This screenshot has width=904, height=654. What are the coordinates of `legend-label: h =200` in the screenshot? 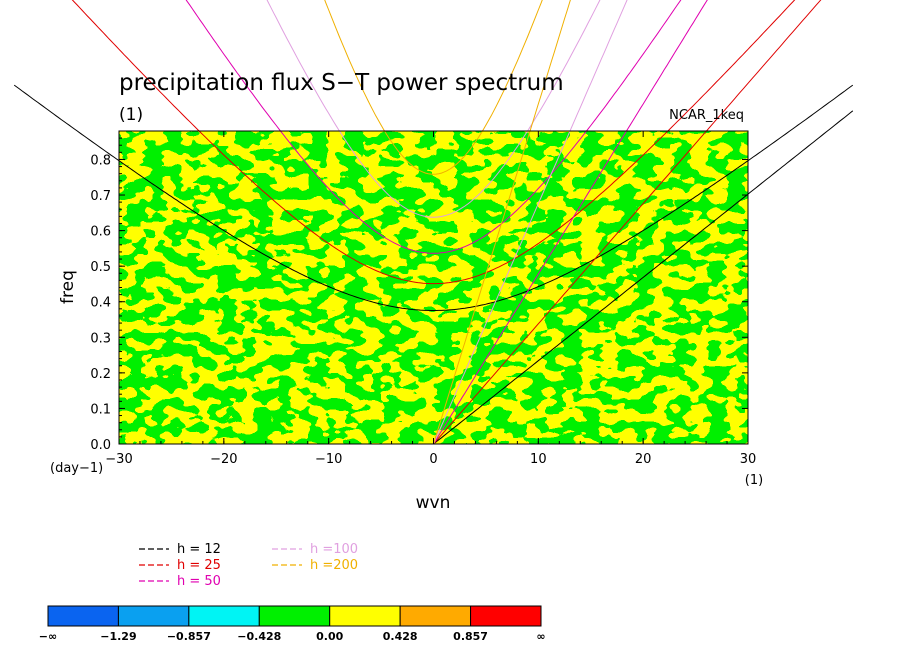 It's located at (334, 565).